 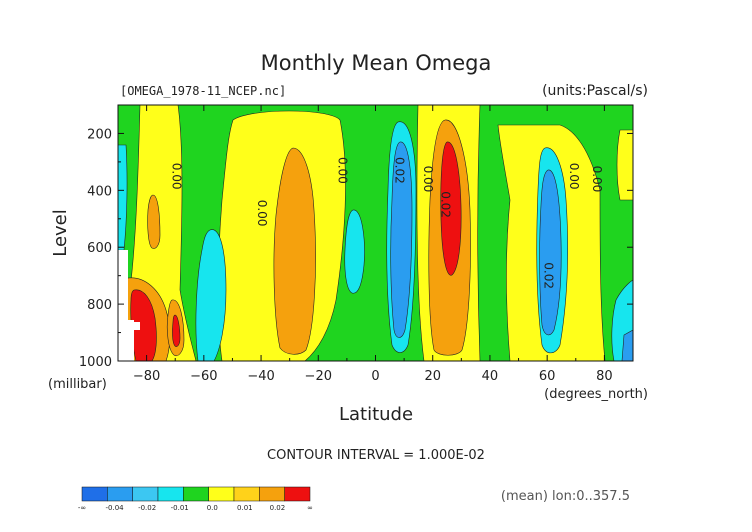 I want to click on x-tick-label: 40, so click(x=490, y=376).